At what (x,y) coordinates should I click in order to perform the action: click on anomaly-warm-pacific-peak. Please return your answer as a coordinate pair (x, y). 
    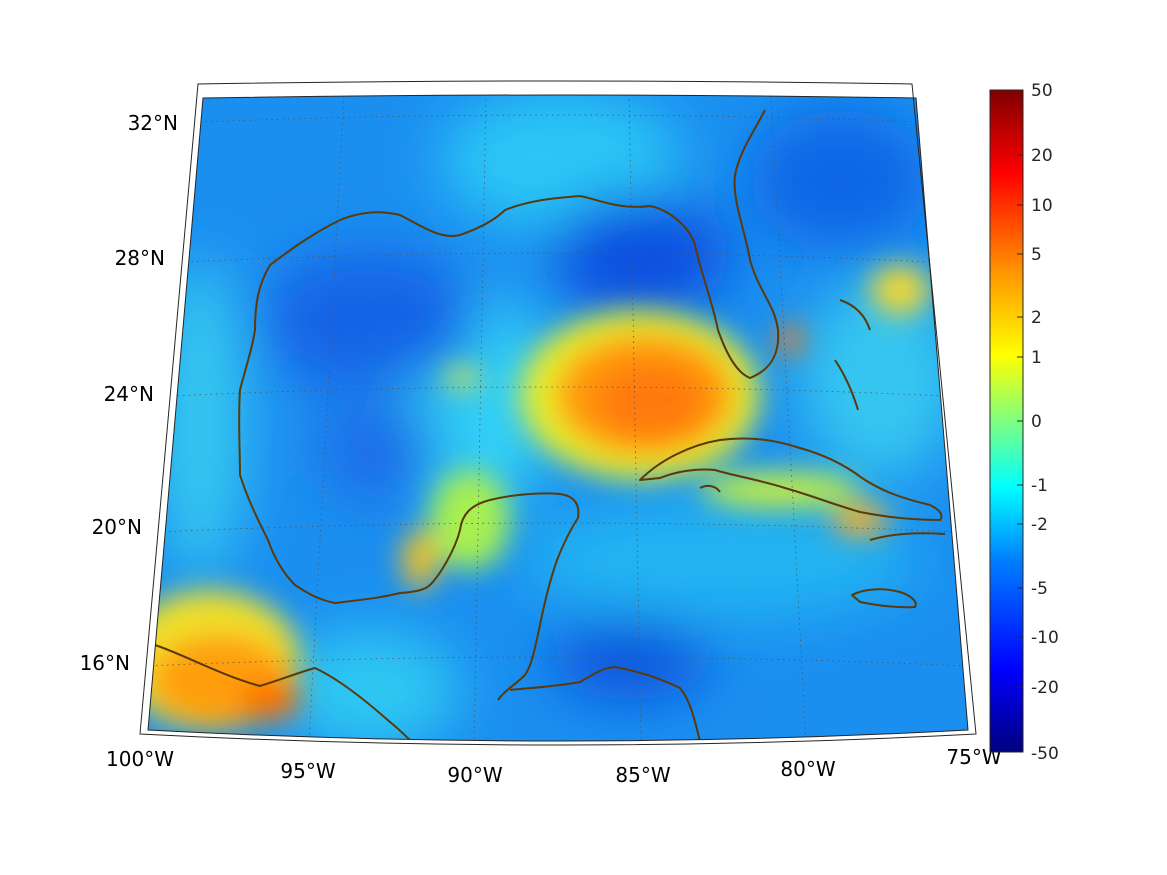
    Looking at the image, I should click on (270, 700).